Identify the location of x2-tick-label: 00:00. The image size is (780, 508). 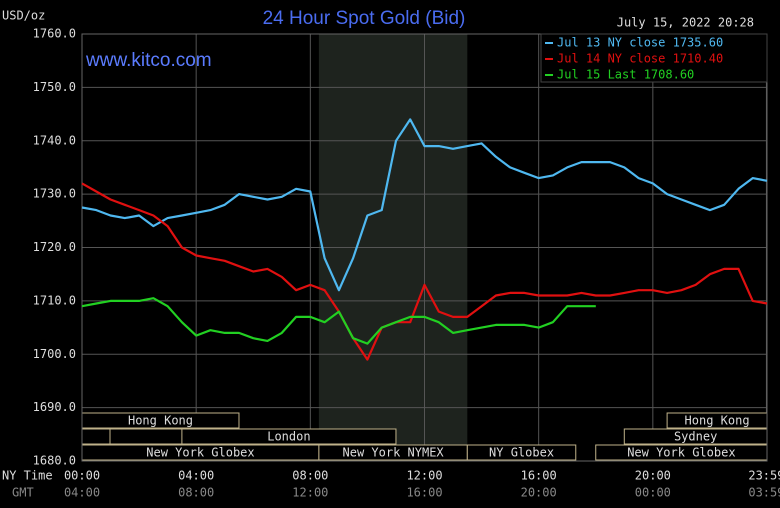
(653, 493).